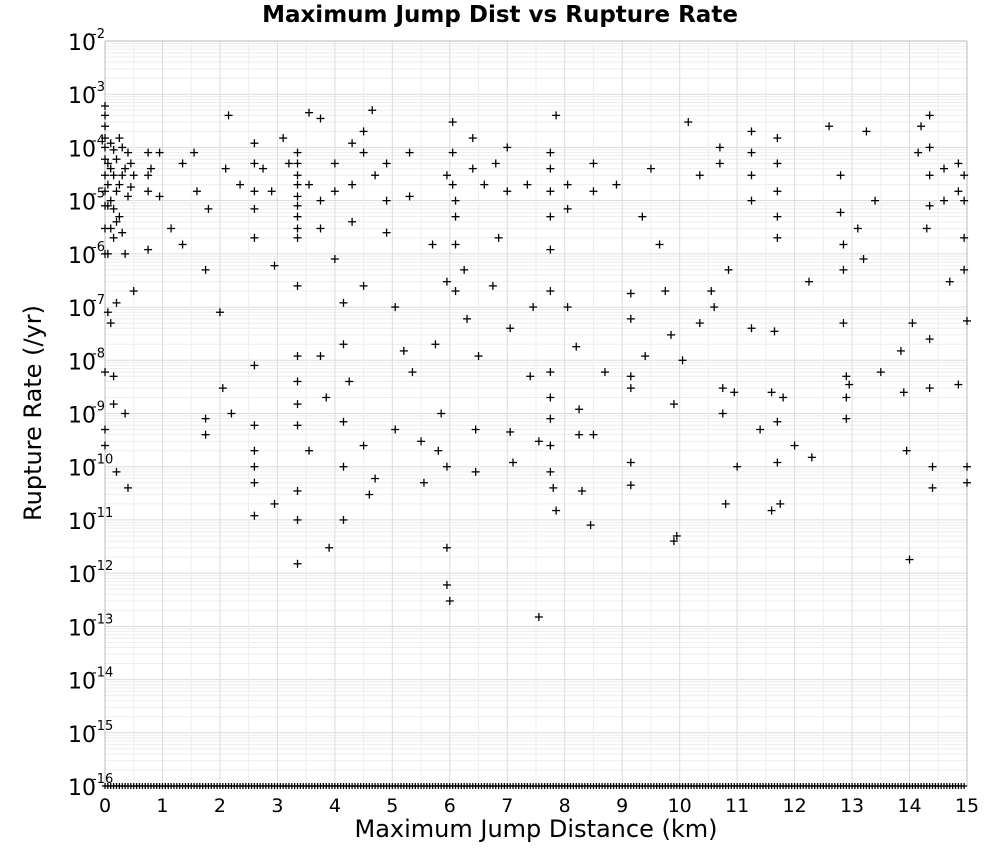 The height and width of the screenshot is (850, 1000). I want to click on y-tick-exponent: -11, so click(102, 513).